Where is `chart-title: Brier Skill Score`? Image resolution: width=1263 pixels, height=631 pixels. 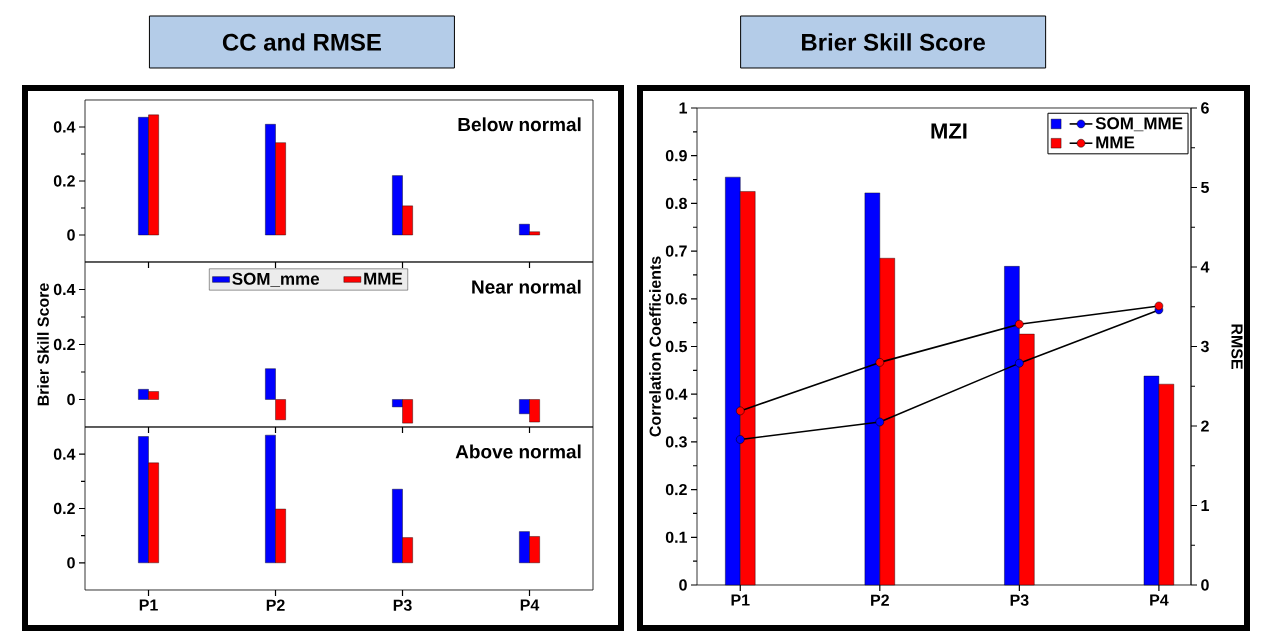 chart-title: Brier Skill Score is located at coordinates (893, 42).